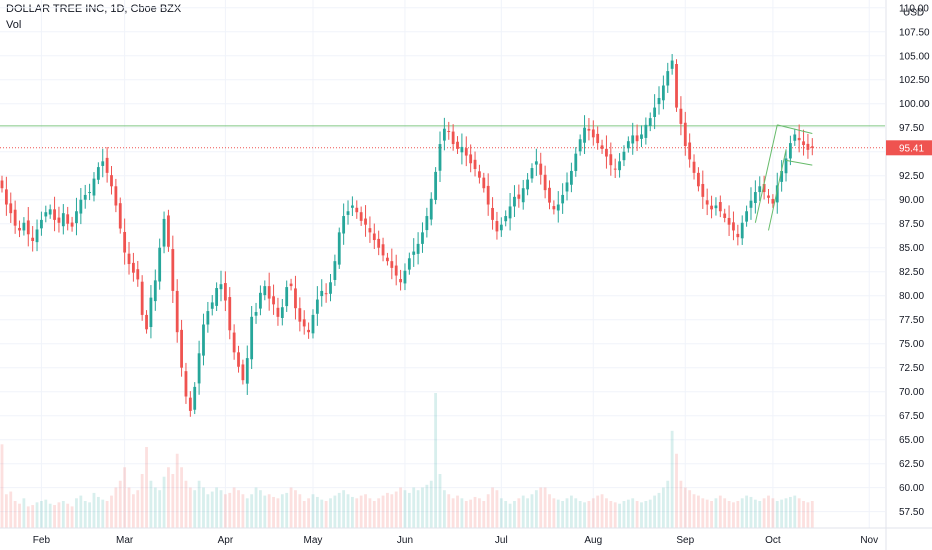 The height and width of the screenshot is (550, 932). What do you see at coordinates (911, 440) in the screenshot?
I see `y-tick-label: 65.00` at bounding box center [911, 440].